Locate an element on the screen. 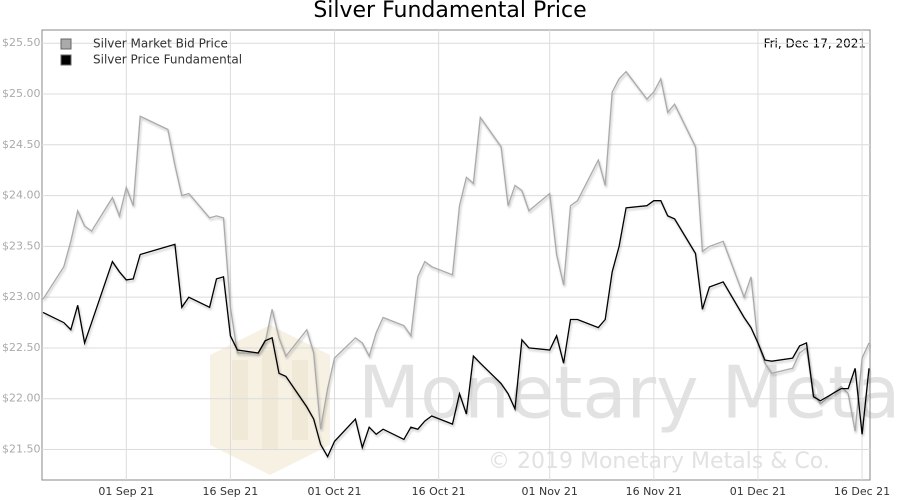  y-tick-label: $24.00 is located at coordinates (21, 195).